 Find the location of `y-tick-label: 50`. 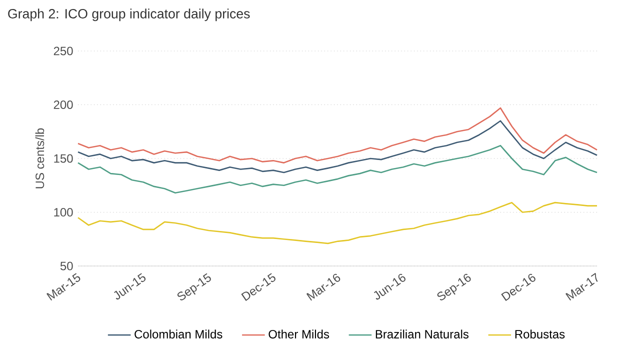

y-tick-label: 50 is located at coordinates (66, 266).